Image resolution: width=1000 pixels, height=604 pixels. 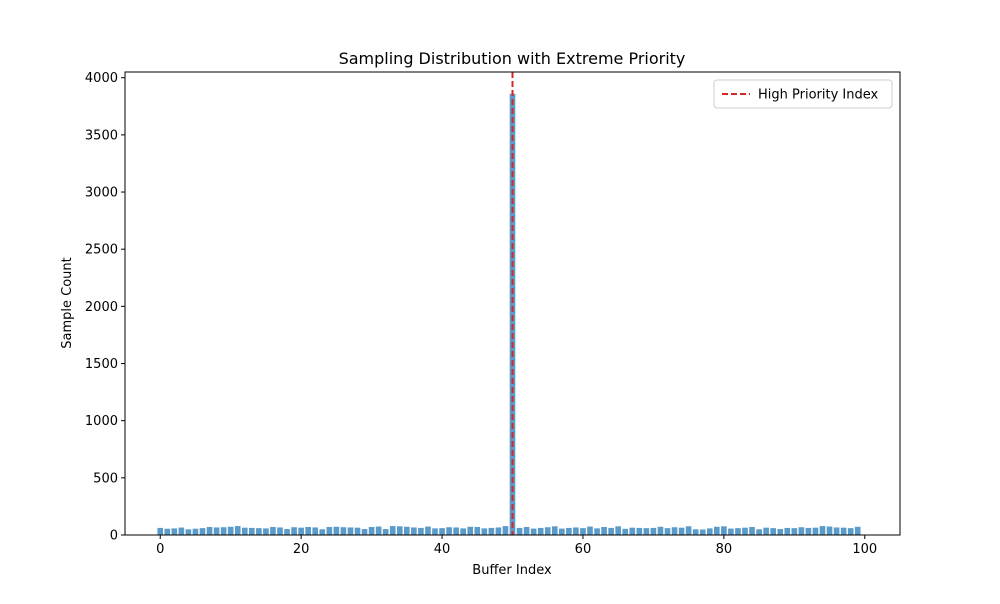 I want to click on y-tick-label-4000: 4000, so click(x=101, y=78).